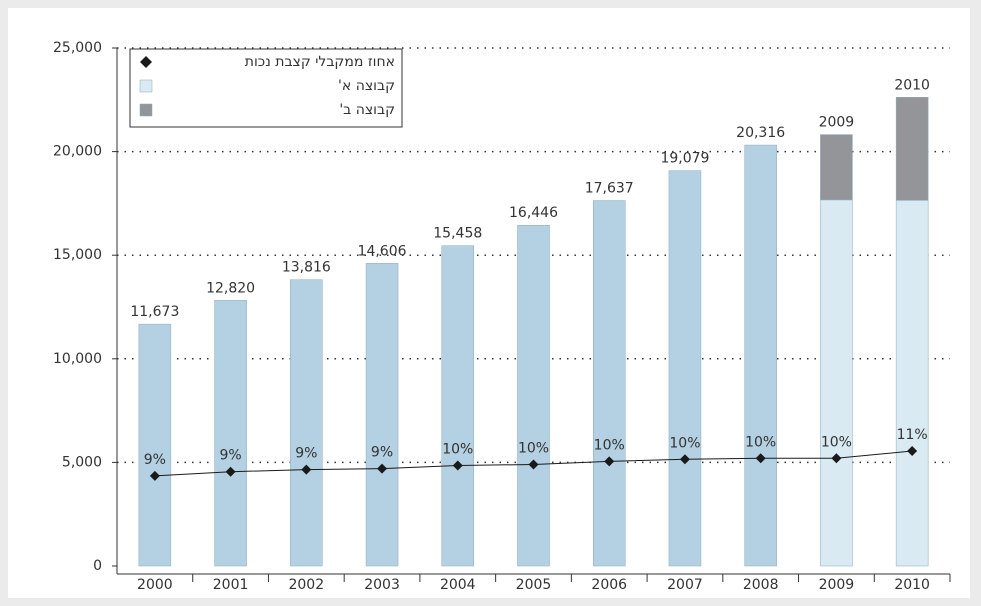 This screenshot has height=606, width=981. Describe the element at coordinates (77, 255) in the screenshot. I see `y-tick-label: 15,000` at that location.